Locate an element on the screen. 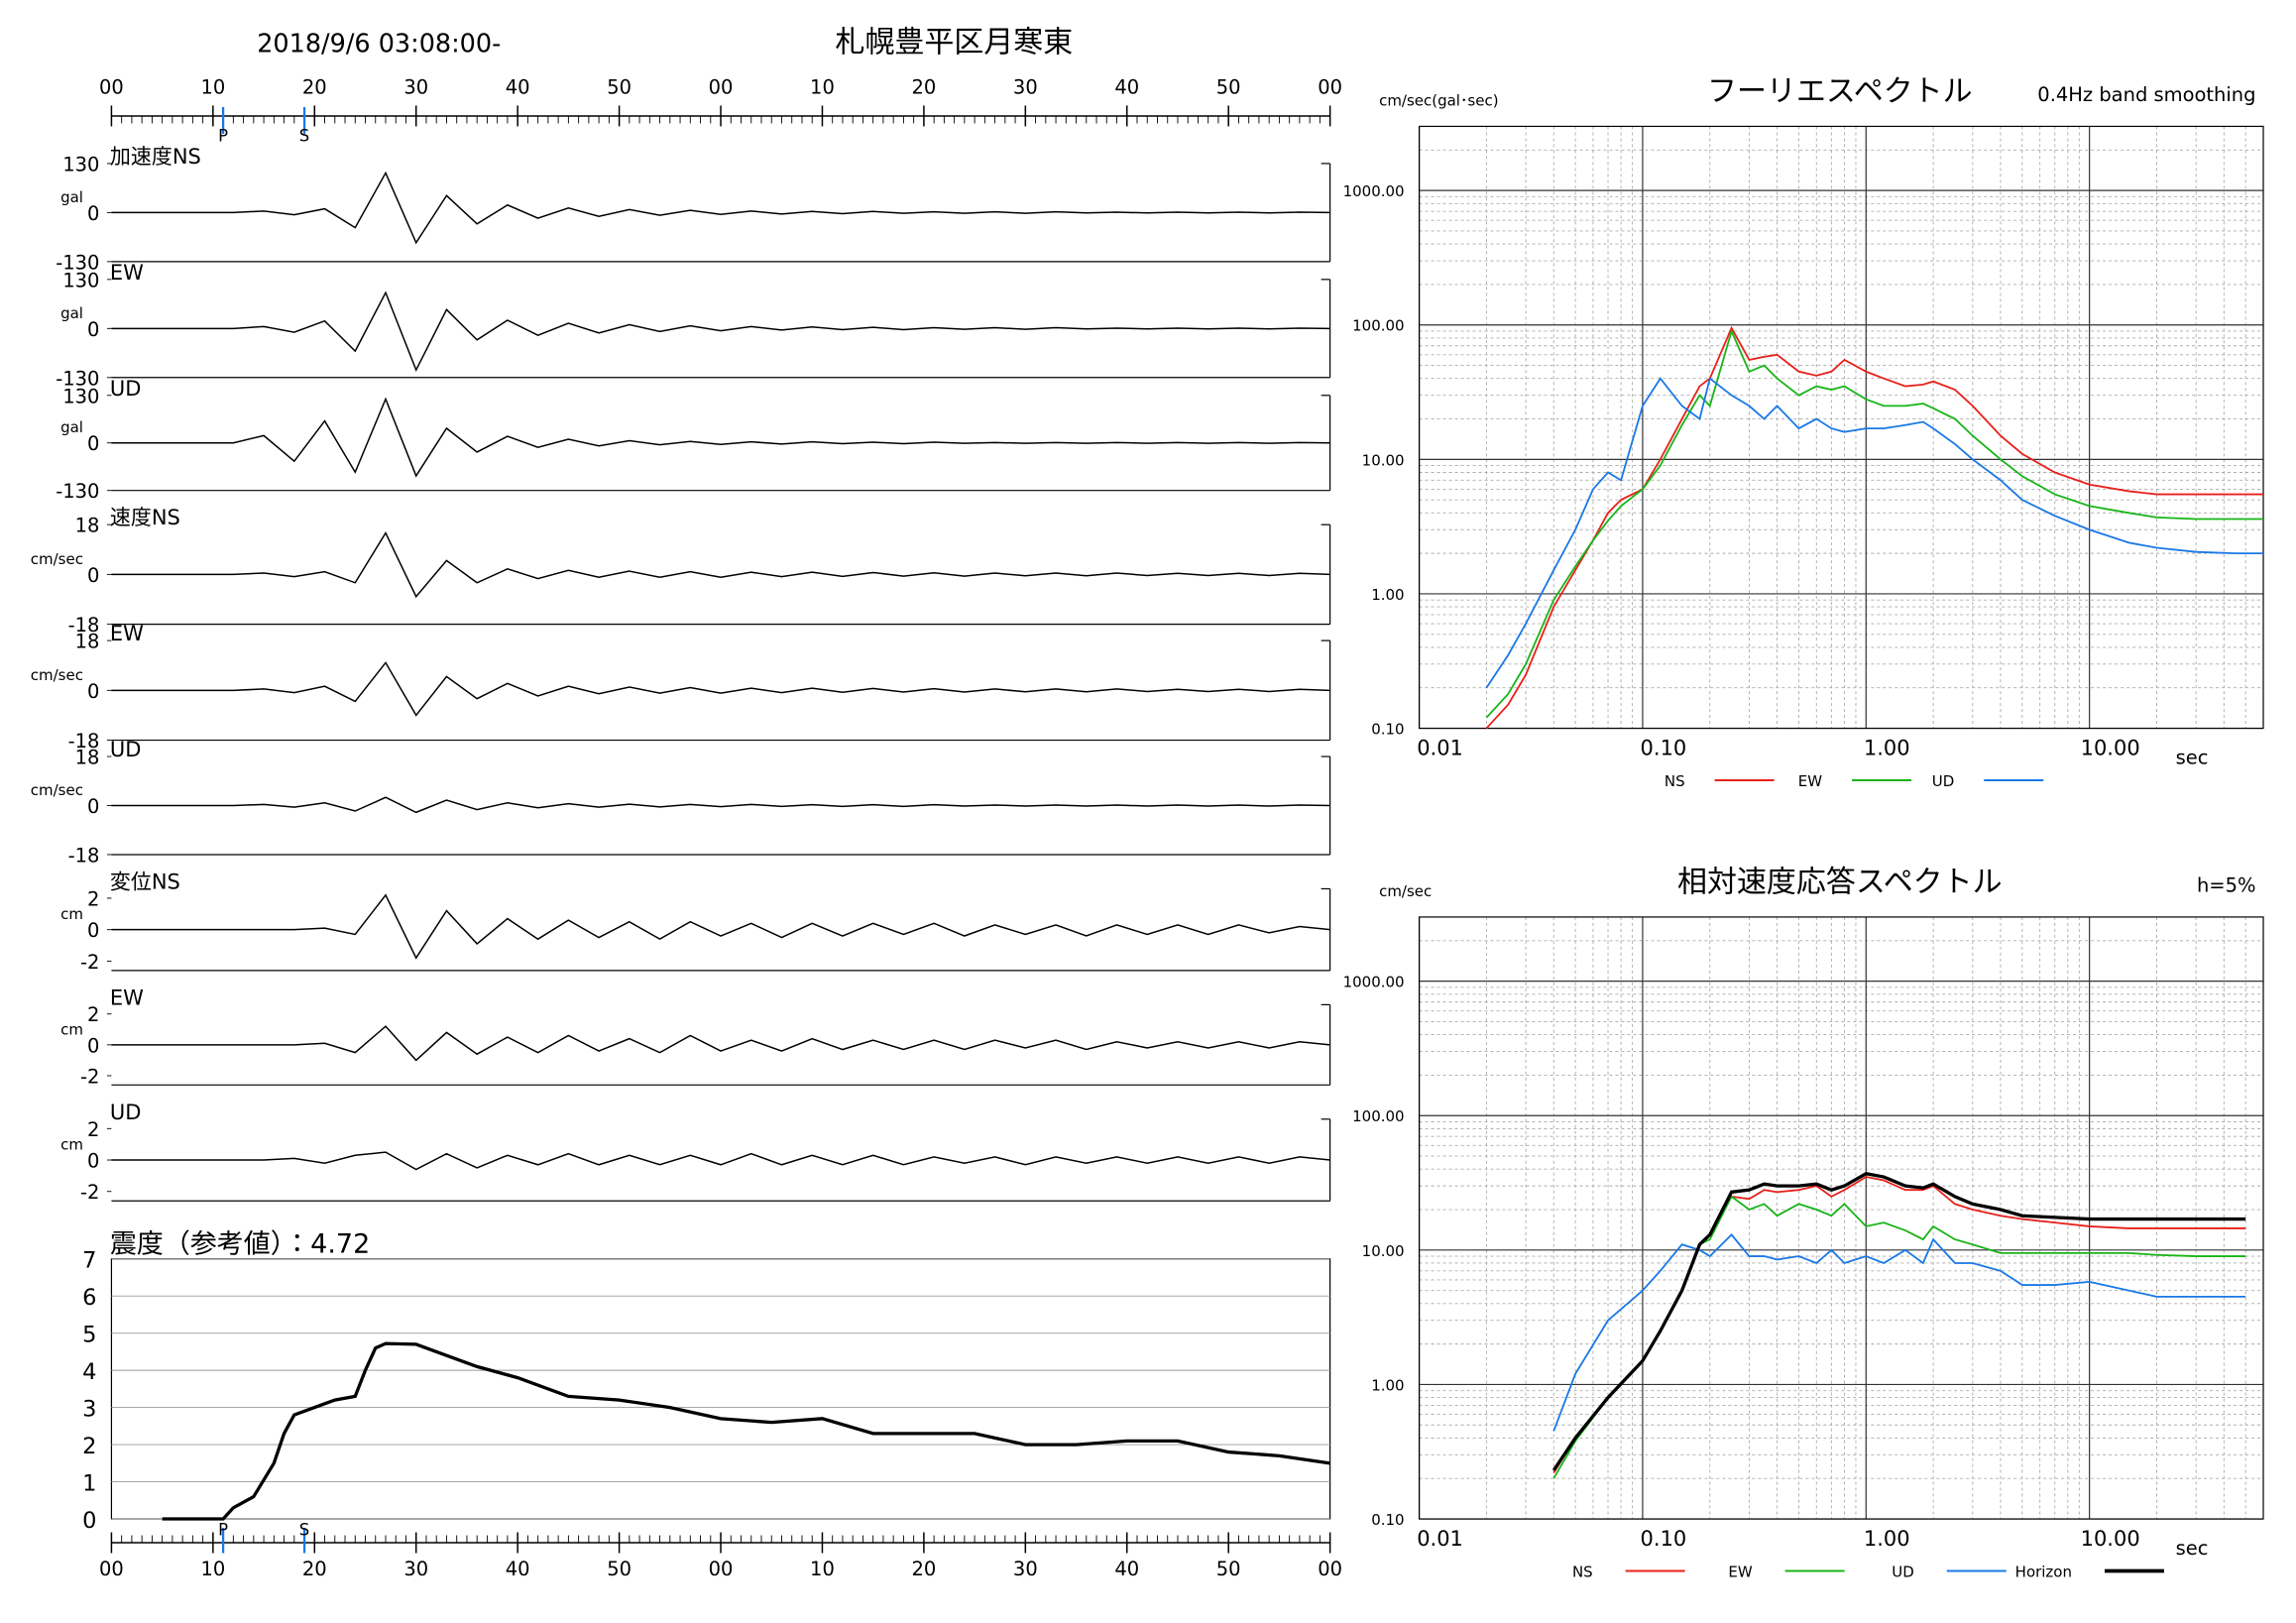 The width and height of the screenshot is (2296, 1623). trace-name: 加速度NS is located at coordinates (155, 157).